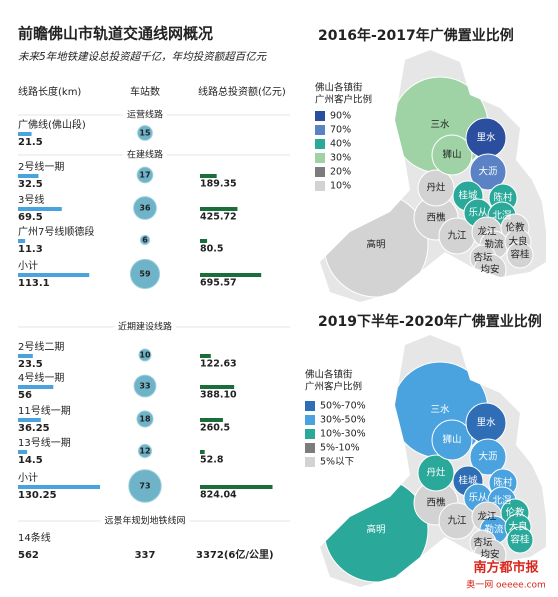 This screenshot has width=558, height=597. What do you see at coordinates (242, 91) in the screenshot?
I see `header: 线路总投资额(亿元)` at bounding box center [242, 91].